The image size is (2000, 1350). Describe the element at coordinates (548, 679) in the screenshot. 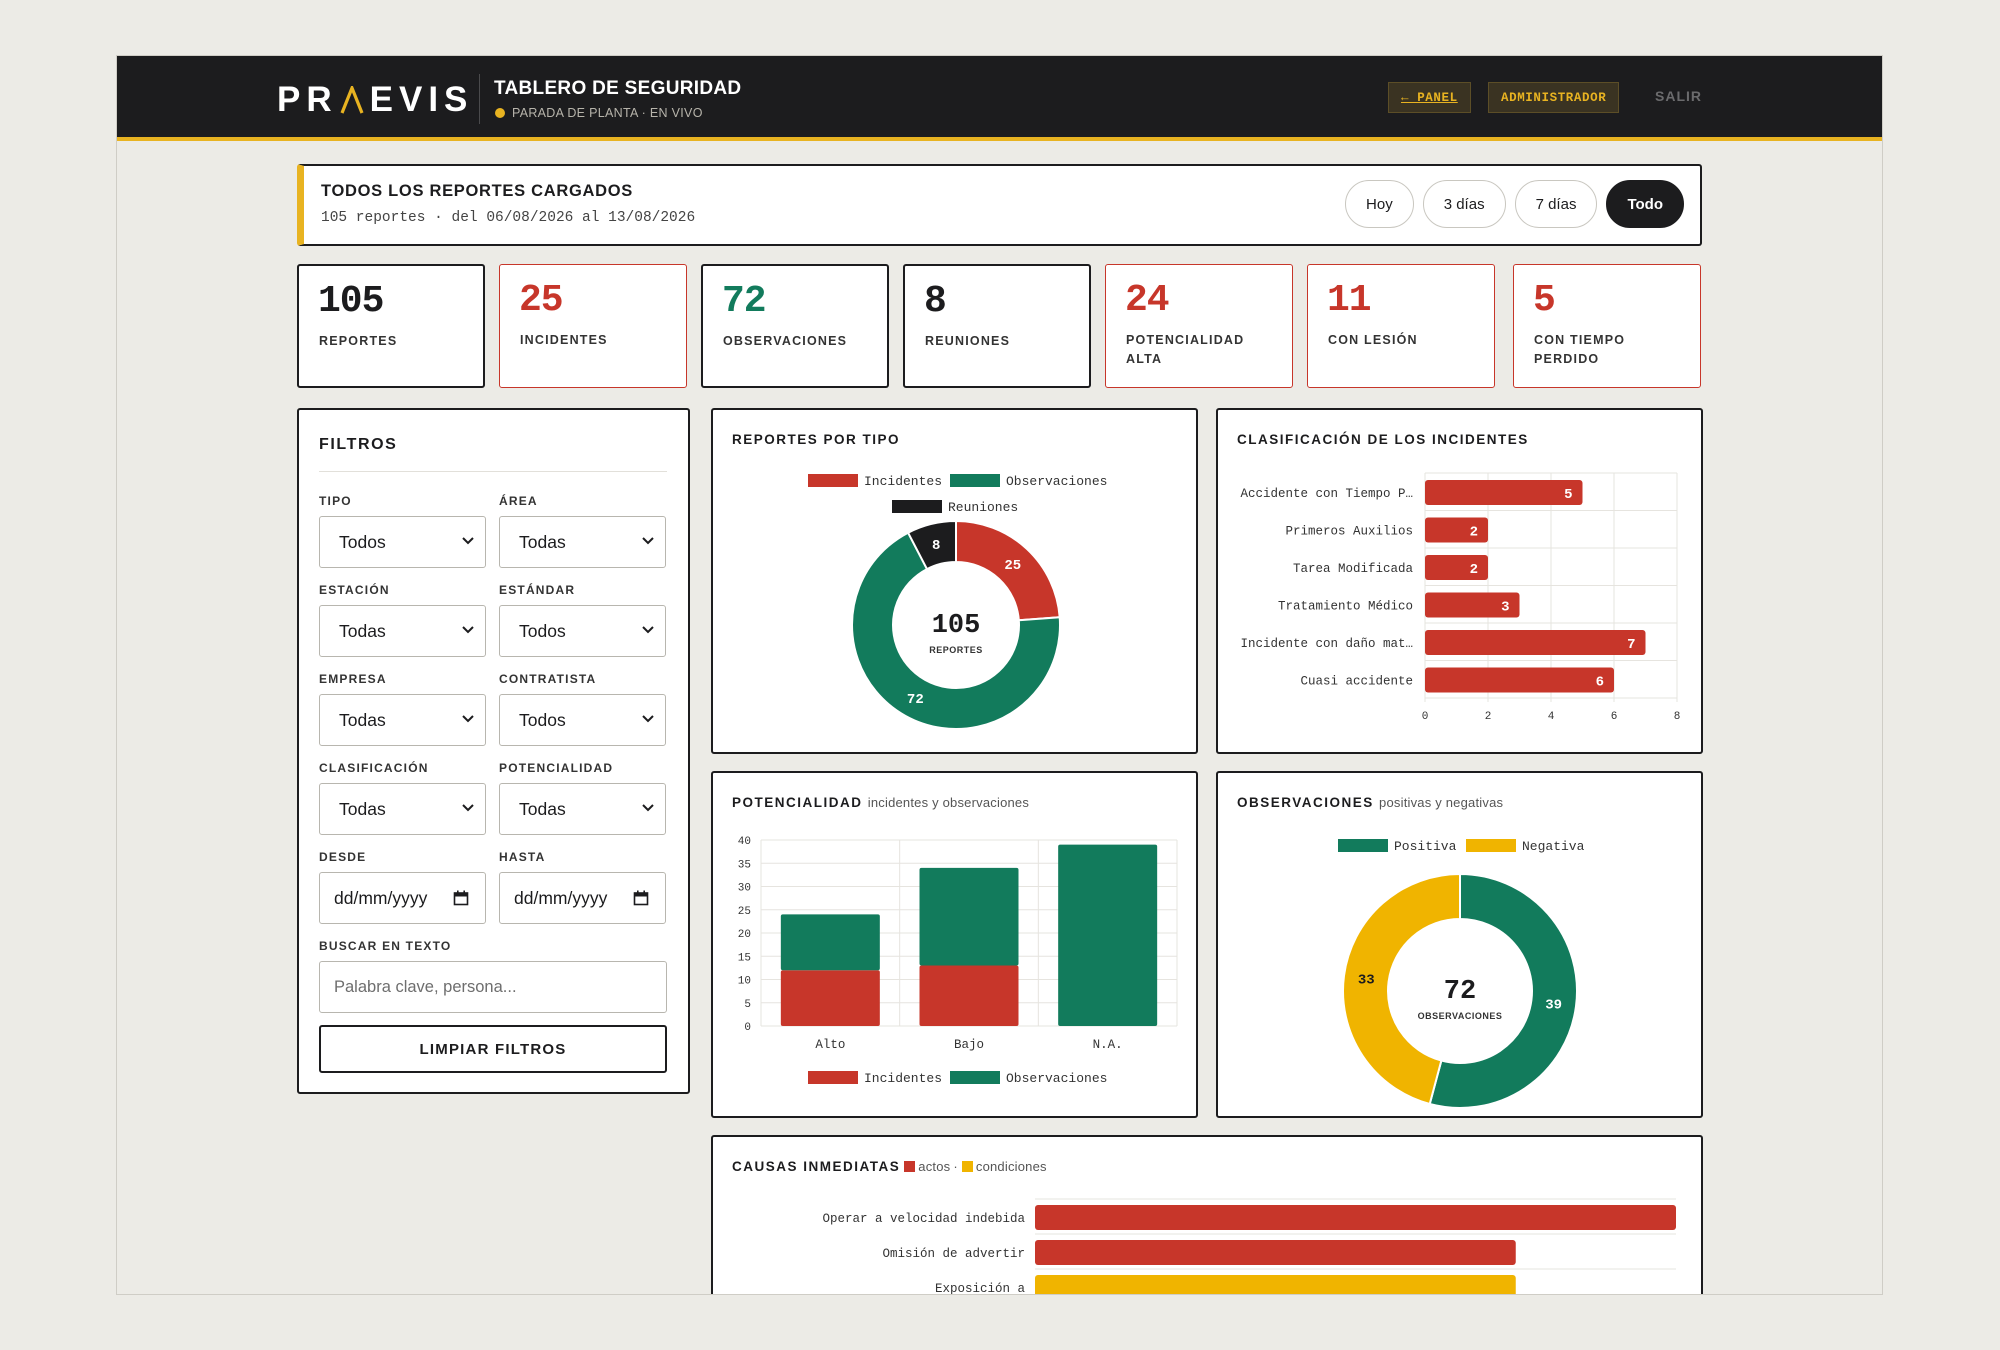

I see `filter-label-contratista: CONTRATISTA` at that location.